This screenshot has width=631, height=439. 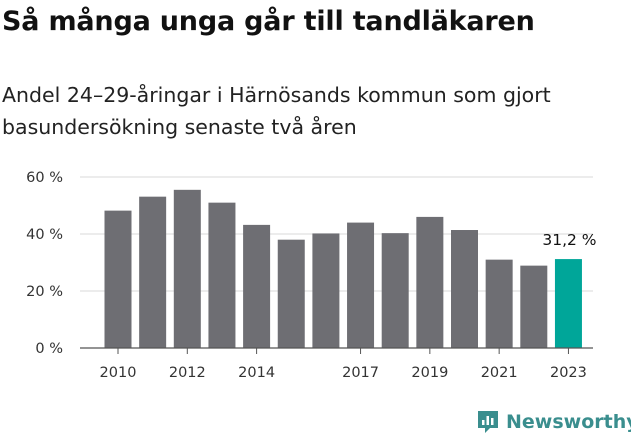 What do you see at coordinates (187, 373) in the screenshot?
I see `x-tick-label: 2012` at bounding box center [187, 373].